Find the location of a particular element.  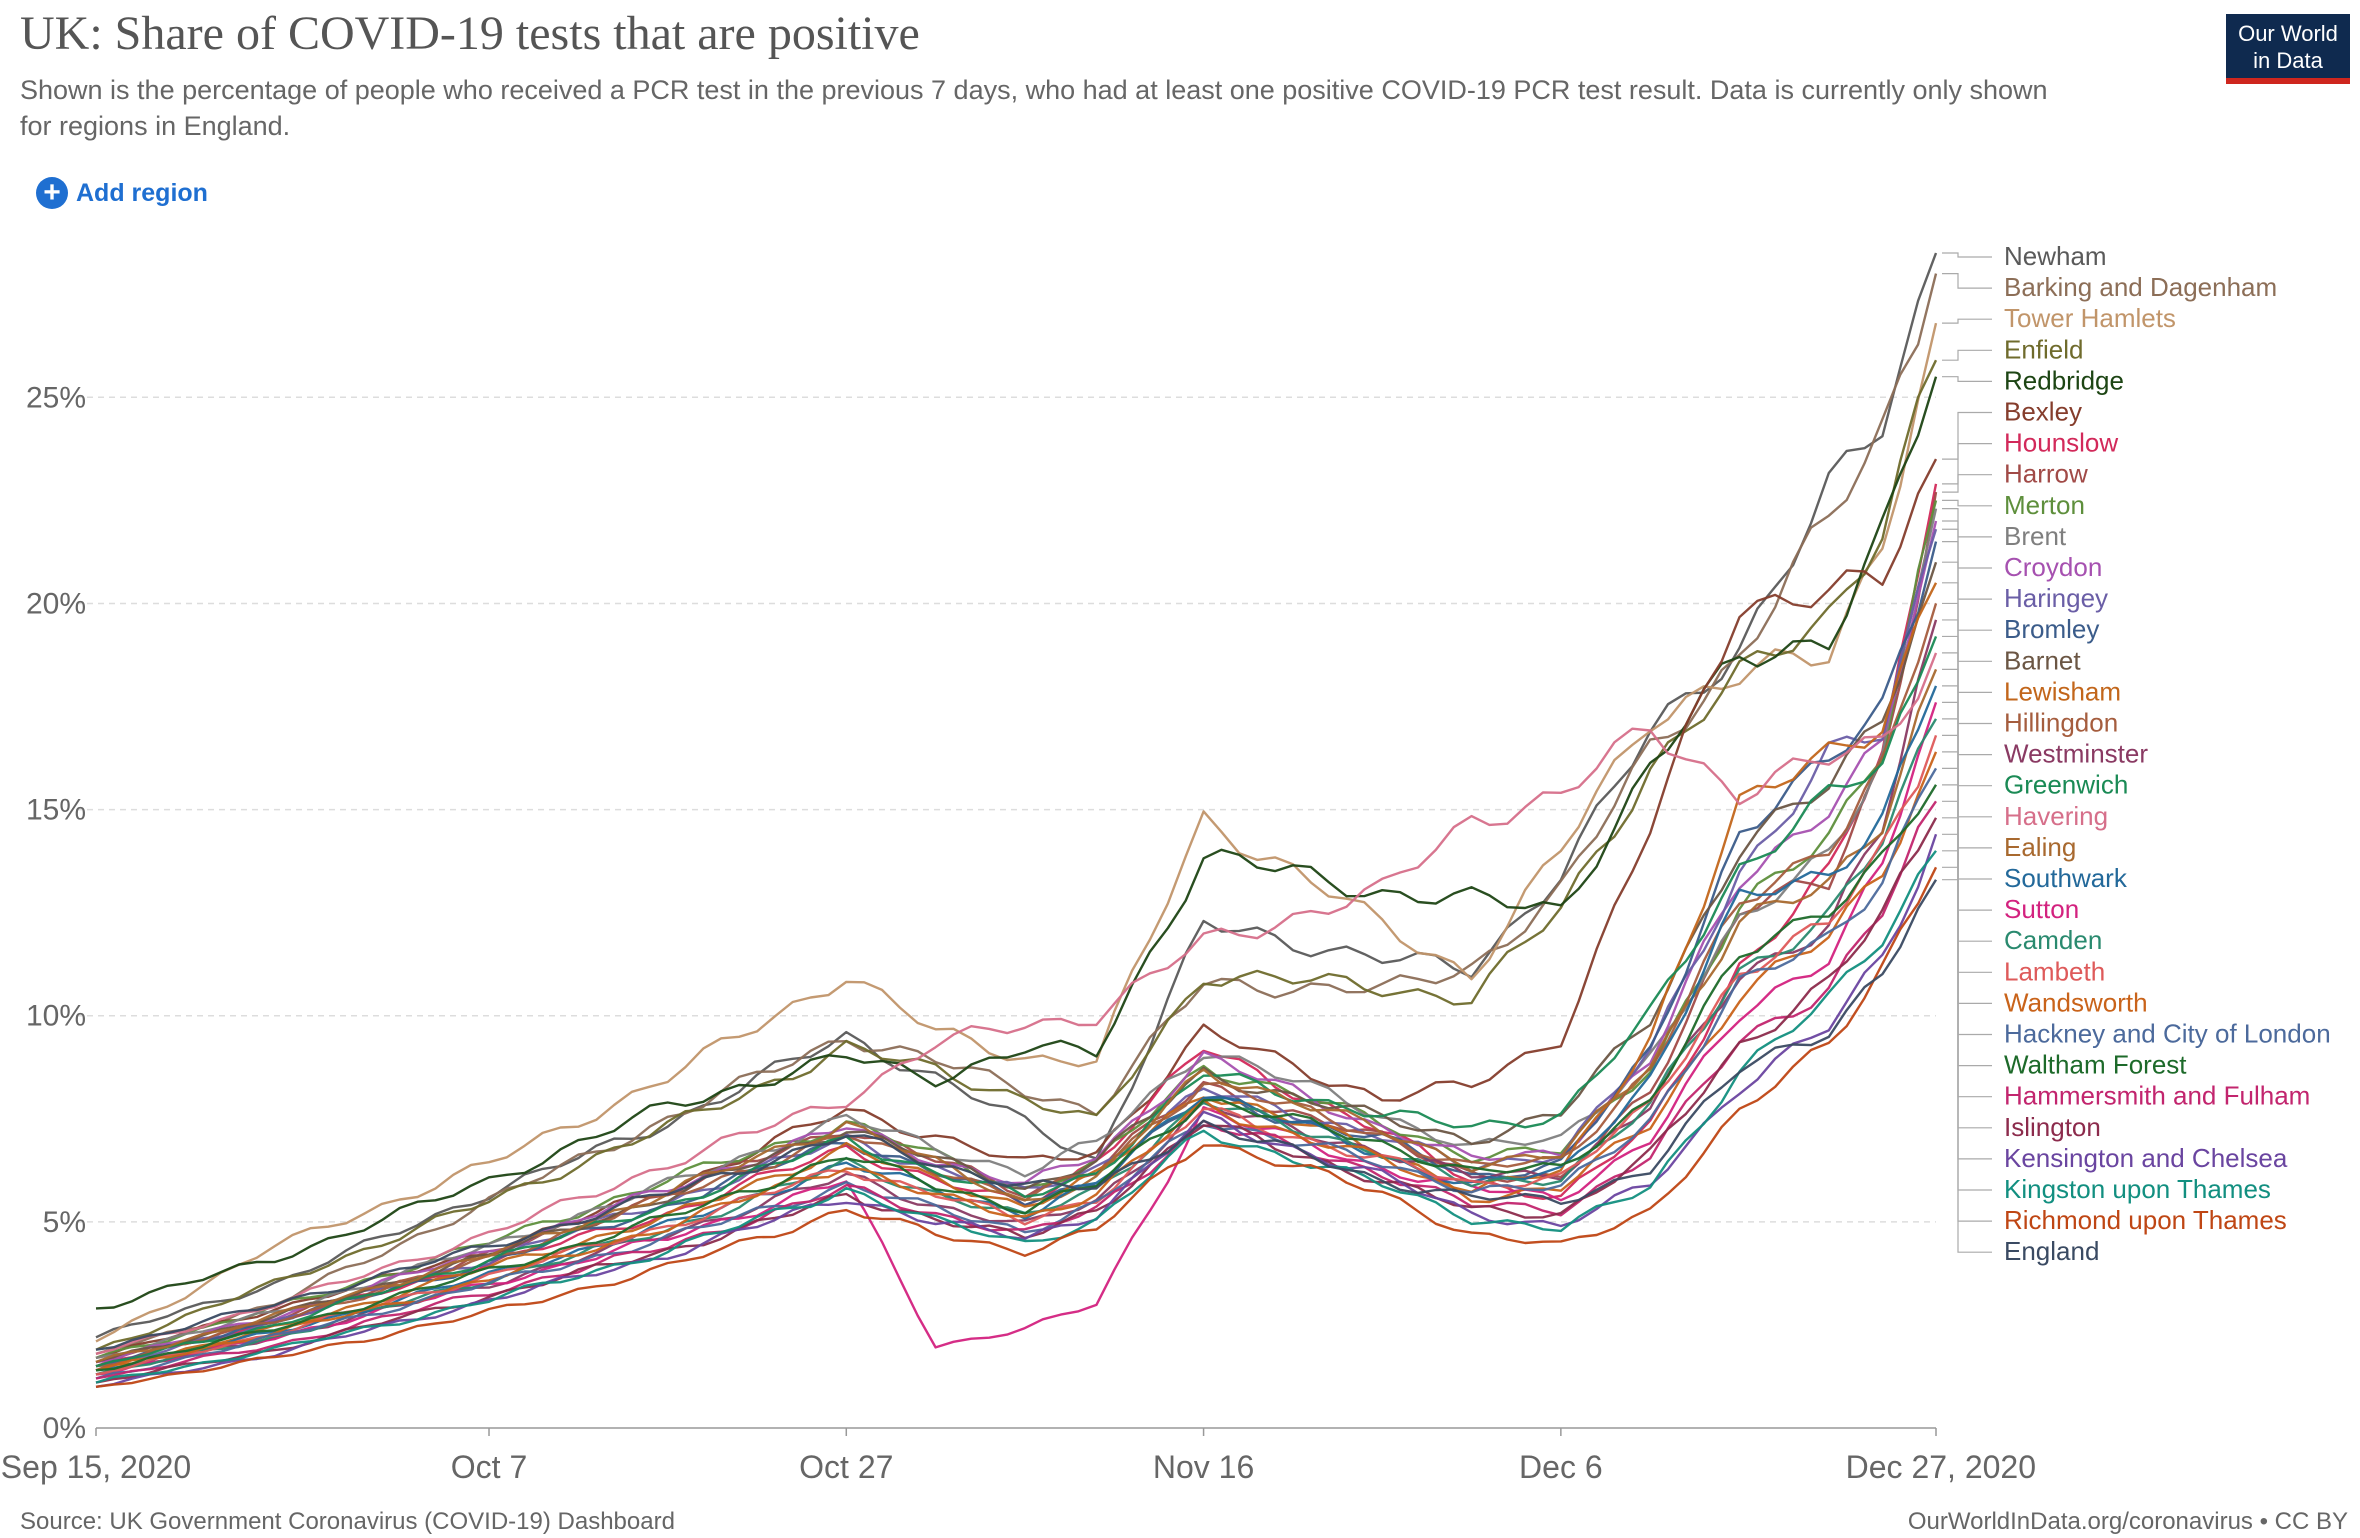

legend-label: Greenwich is located at coordinates (2066, 785).